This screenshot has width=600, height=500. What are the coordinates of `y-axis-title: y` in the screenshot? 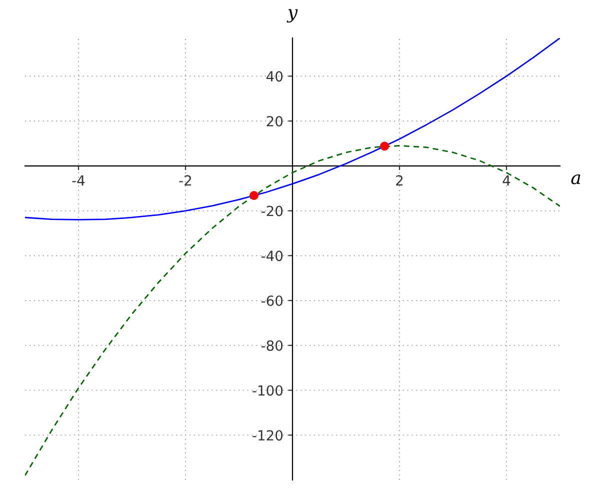 It's located at (292, 16).